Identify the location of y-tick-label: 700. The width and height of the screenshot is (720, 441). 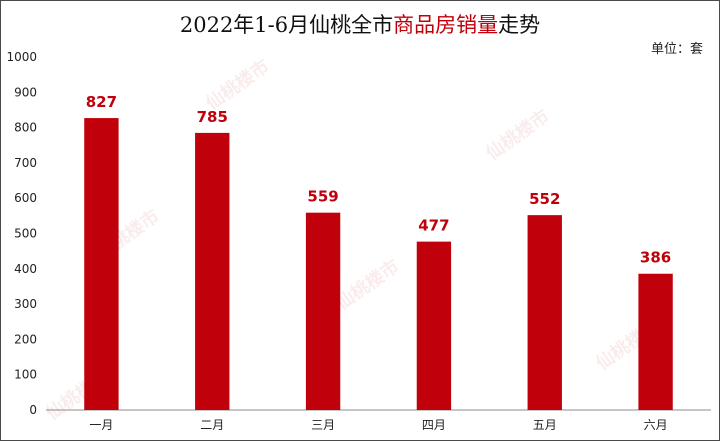
(25, 163).